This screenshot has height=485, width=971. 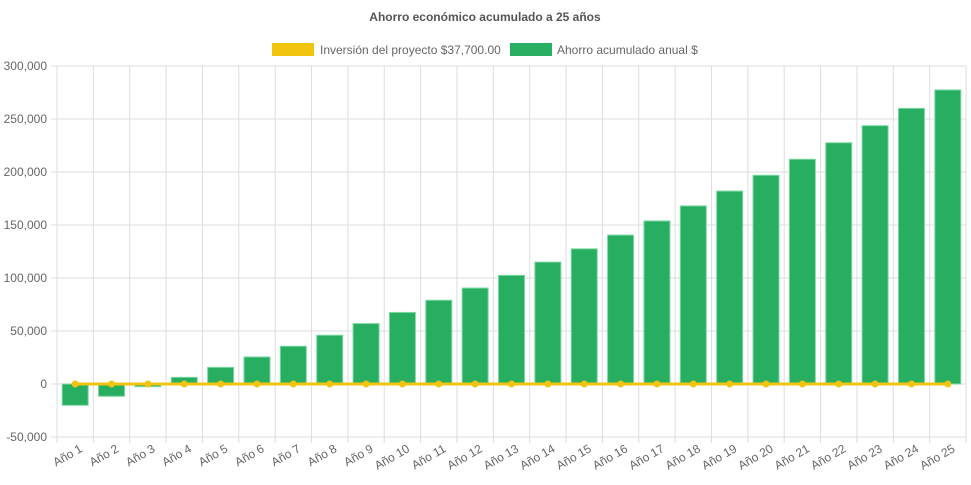 What do you see at coordinates (646, 456) in the screenshot?
I see `x-tick-label: Año 17` at bounding box center [646, 456].